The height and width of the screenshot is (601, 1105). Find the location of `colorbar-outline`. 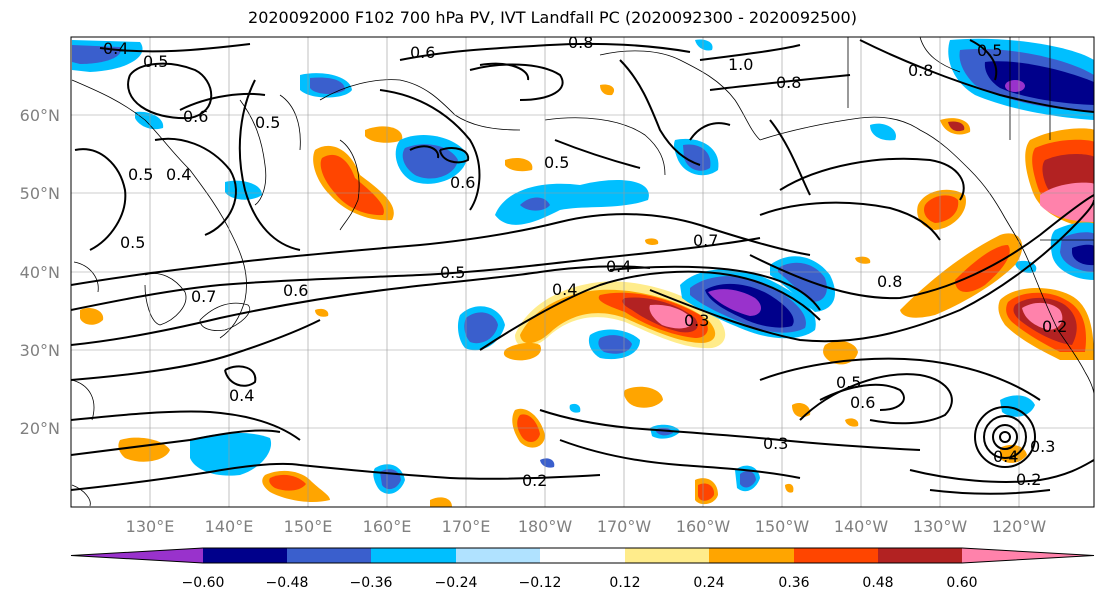

colorbar-outline is located at coordinates (582, 555).